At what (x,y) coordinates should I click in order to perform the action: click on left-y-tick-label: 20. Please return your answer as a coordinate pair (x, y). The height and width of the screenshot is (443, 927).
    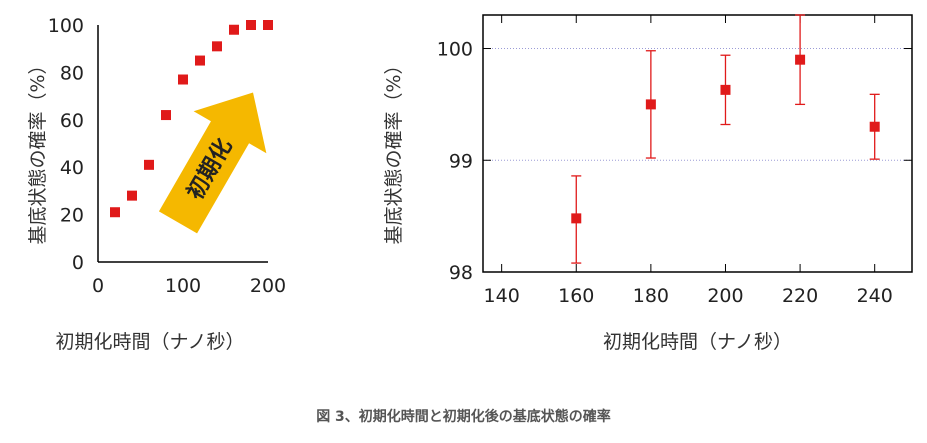
    Looking at the image, I should click on (72, 216).